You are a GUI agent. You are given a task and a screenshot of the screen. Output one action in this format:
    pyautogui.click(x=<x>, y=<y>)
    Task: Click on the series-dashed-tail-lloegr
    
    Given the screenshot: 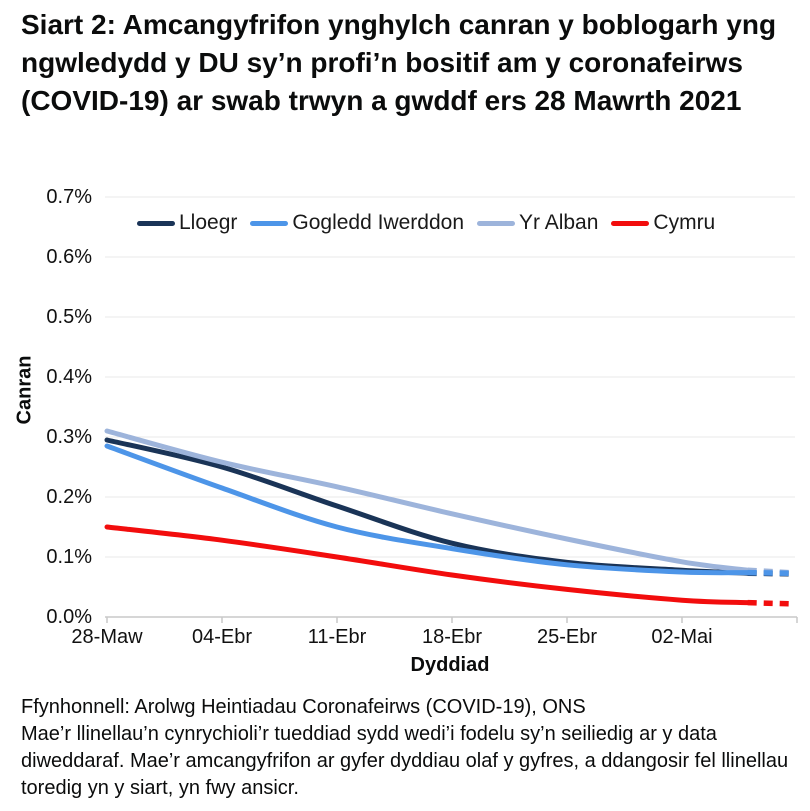 What is the action you would take?
    pyautogui.click(x=768, y=573)
    